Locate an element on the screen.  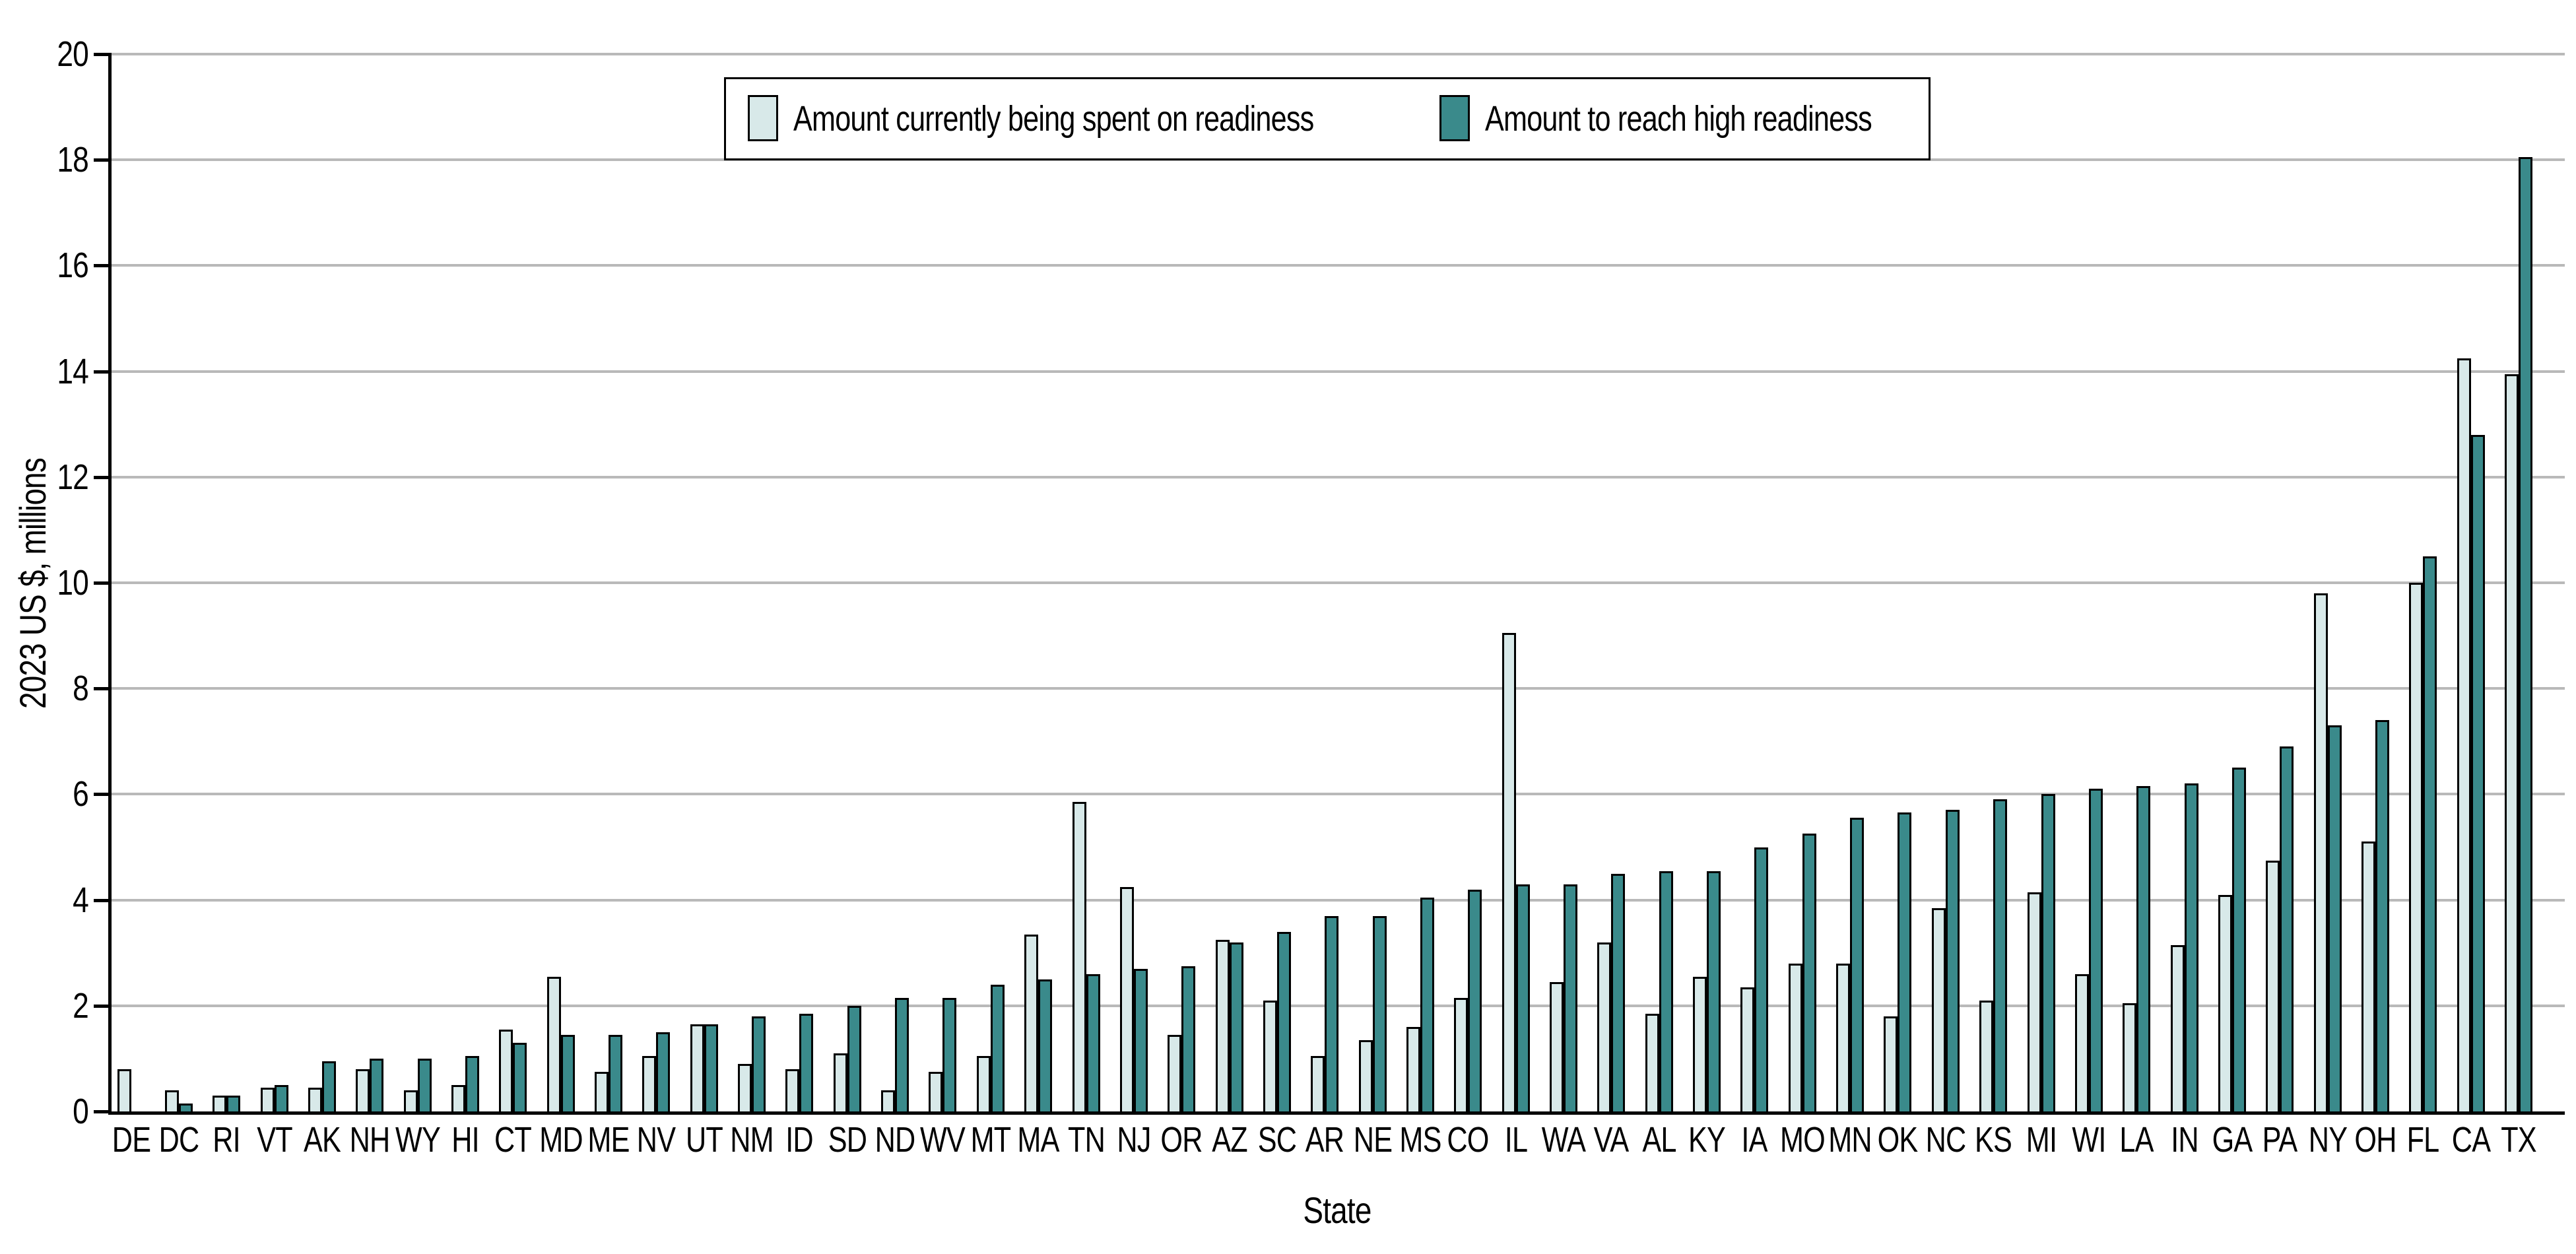
bar-target-NH is located at coordinates (377, 1085).